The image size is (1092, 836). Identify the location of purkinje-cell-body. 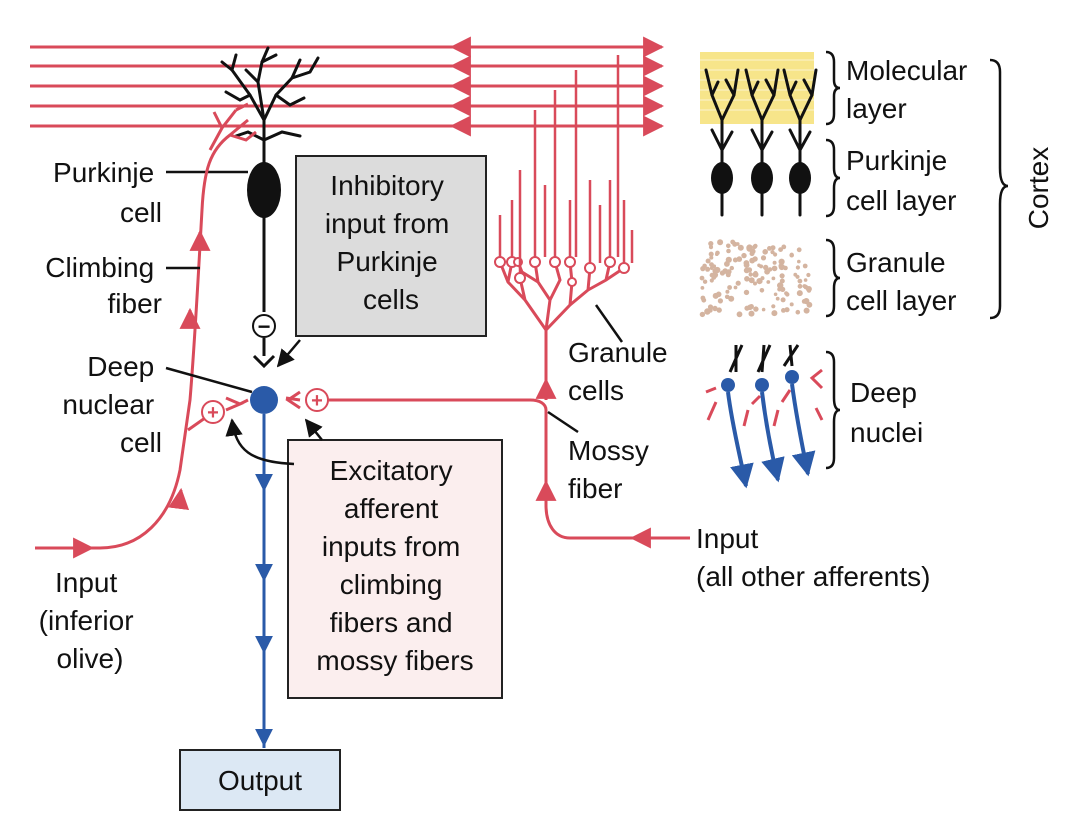
(264, 190).